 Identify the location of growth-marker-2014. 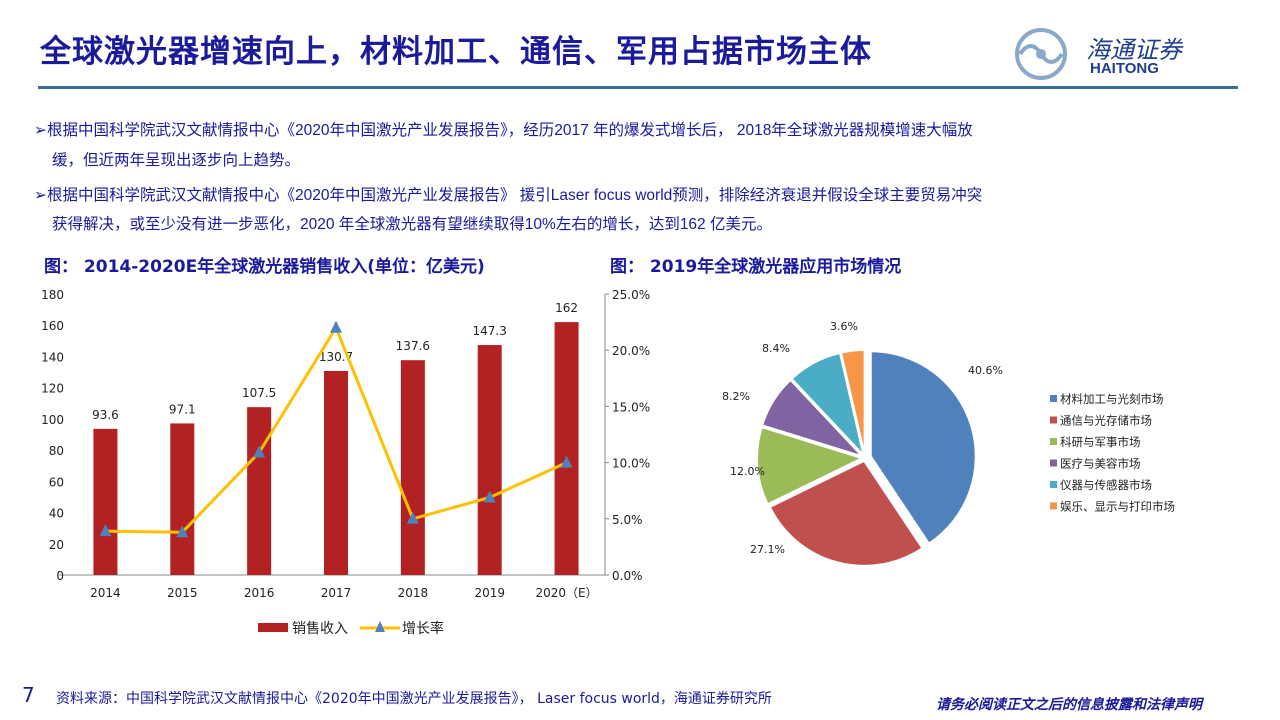
(105, 530).